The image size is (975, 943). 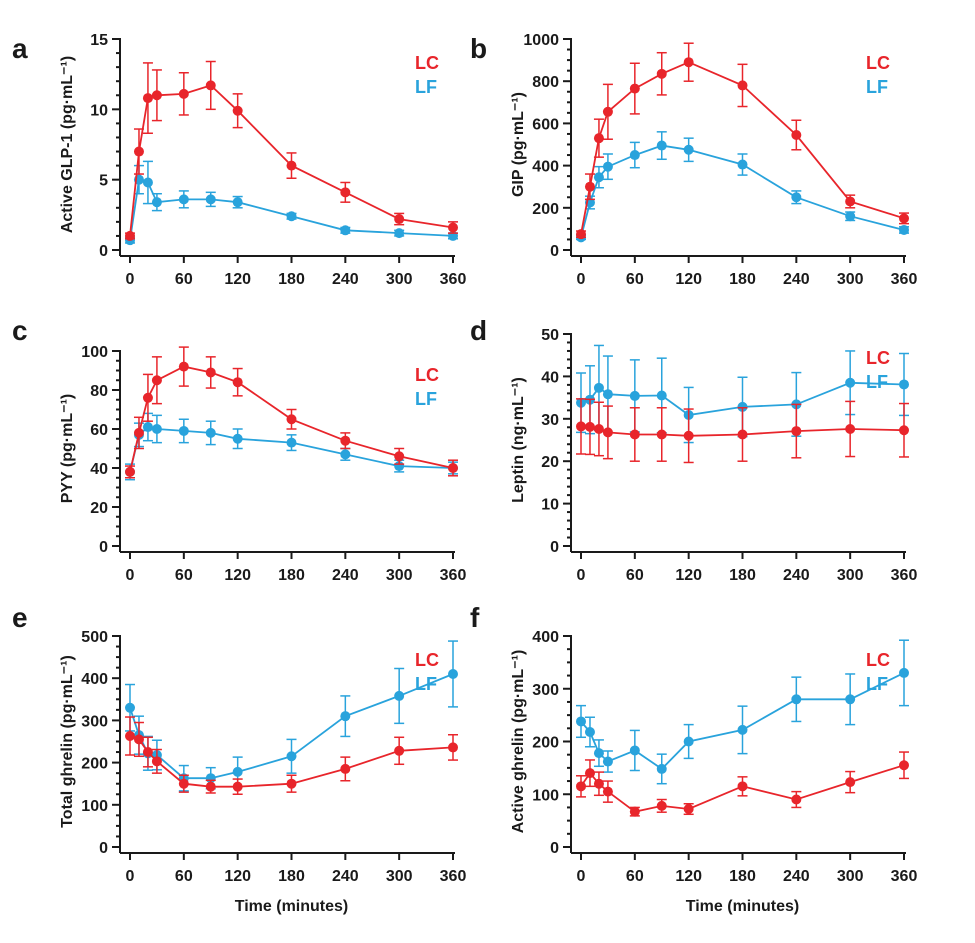 What do you see at coordinates (103, 547) in the screenshot?
I see `y-tick-label-c: 0` at bounding box center [103, 547].